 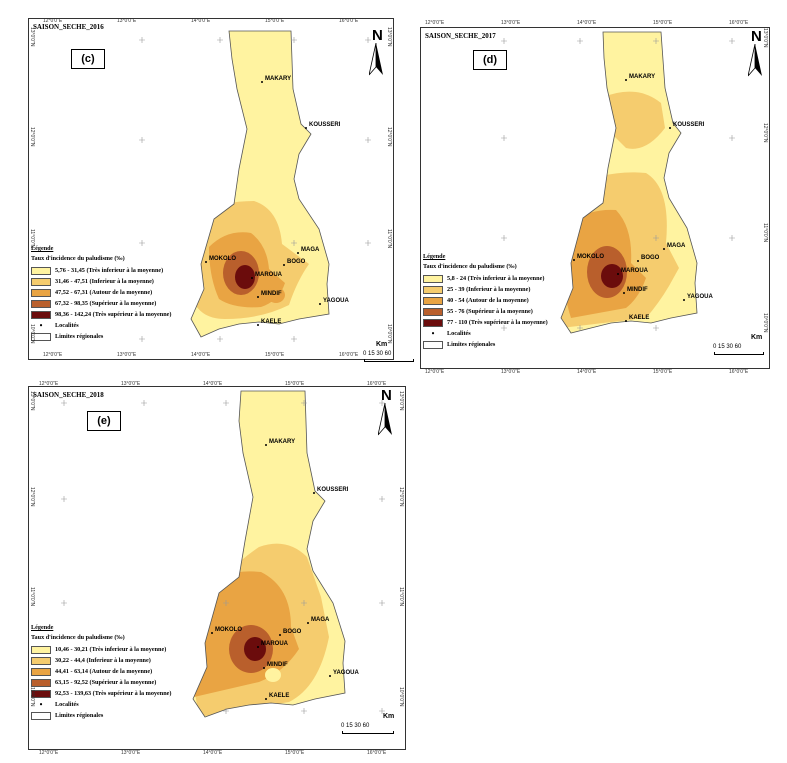 What do you see at coordinates (272, 644) in the screenshot?
I see `city-maroua: MAROUA` at bounding box center [272, 644].